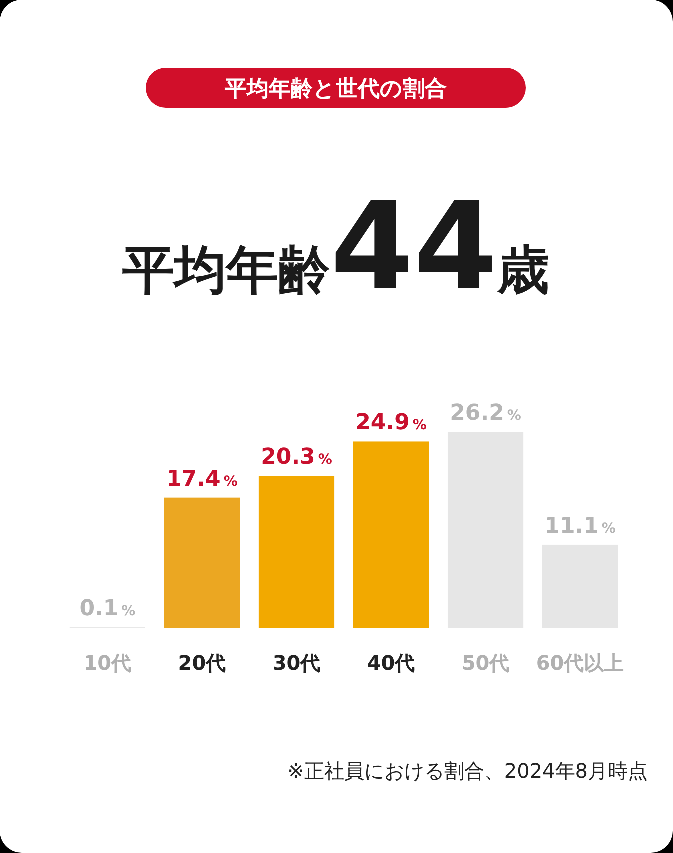 The image size is (673, 853). What do you see at coordinates (336, 247) in the screenshot?
I see `chart-subtitle: 平均年齢44歳` at bounding box center [336, 247].